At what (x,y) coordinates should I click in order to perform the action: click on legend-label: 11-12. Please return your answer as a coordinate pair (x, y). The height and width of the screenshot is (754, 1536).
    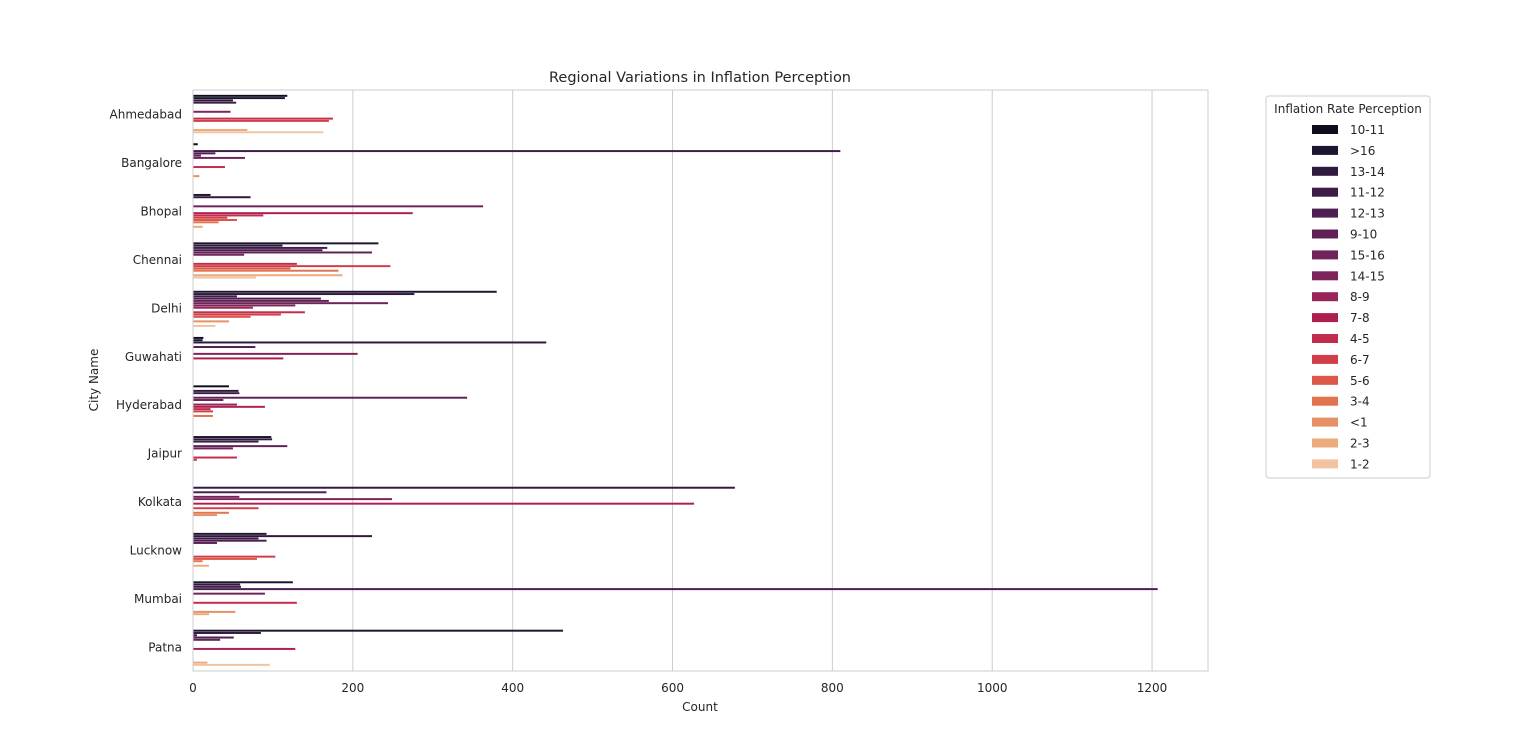
    Looking at the image, I should click on (1367, 193).